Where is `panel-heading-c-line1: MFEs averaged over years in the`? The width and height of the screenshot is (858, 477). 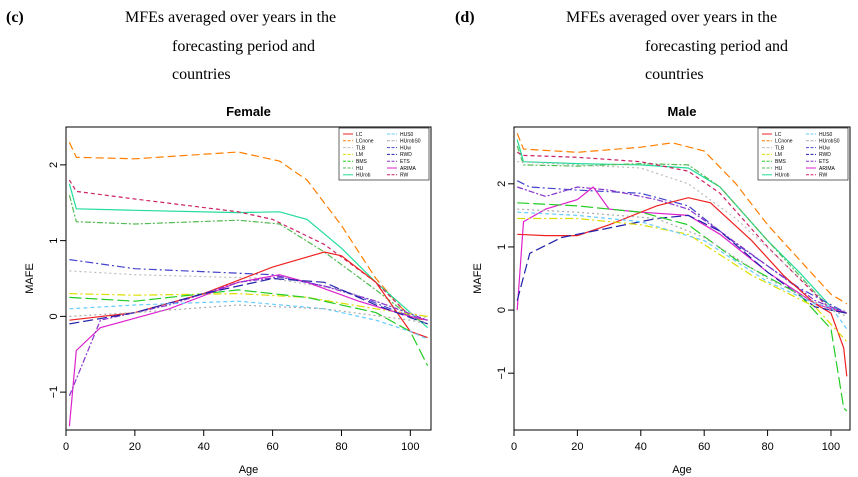
panel-heading-c-line1: MFEs averaged over years in the is located at coordinates (230, 17).